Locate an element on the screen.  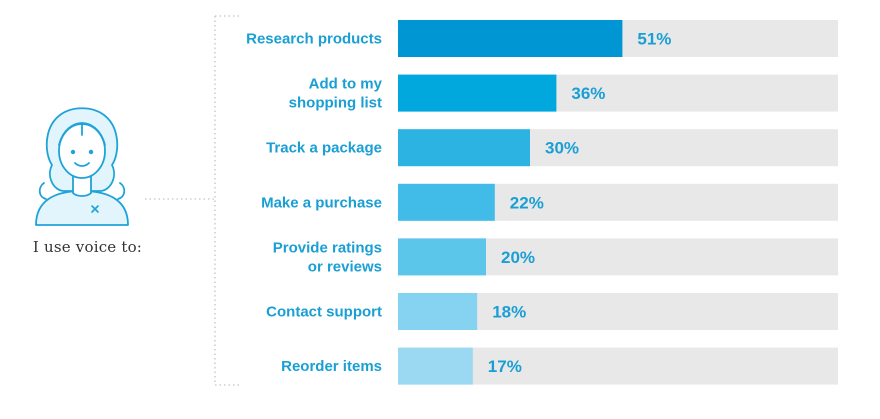
category-label: Make a purchase is located at coordinates (321, 202).